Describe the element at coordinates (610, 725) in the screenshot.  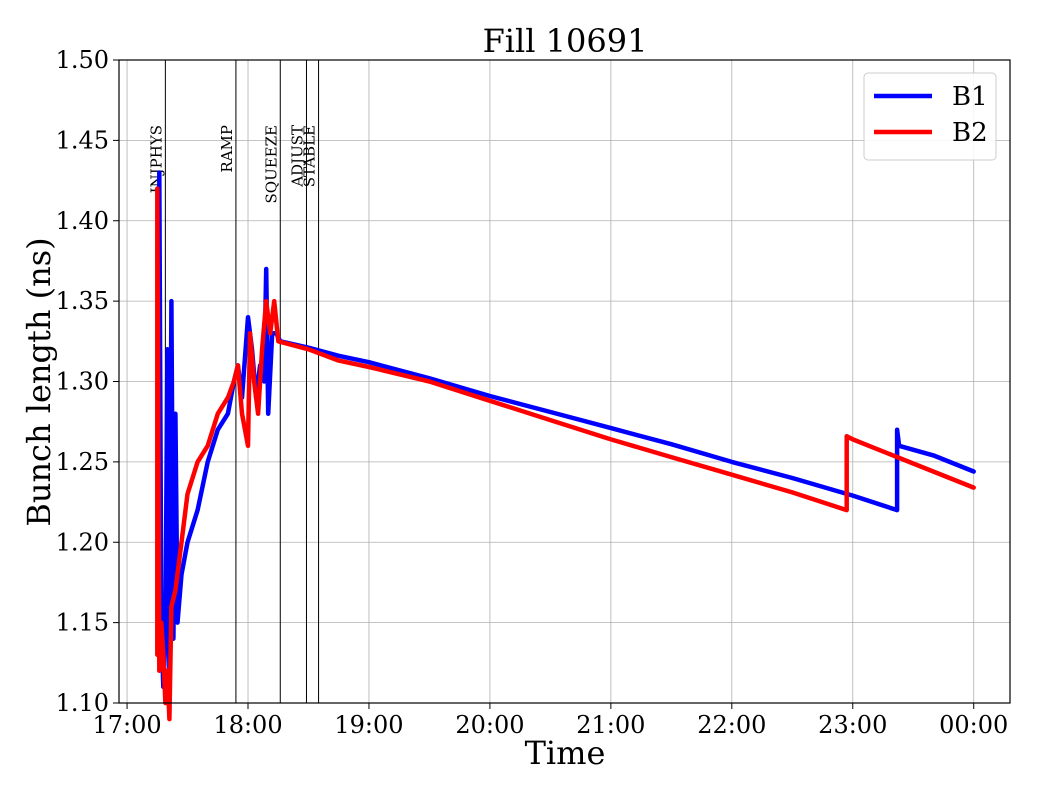
I see `x-tick-label: 21:00` at that location.